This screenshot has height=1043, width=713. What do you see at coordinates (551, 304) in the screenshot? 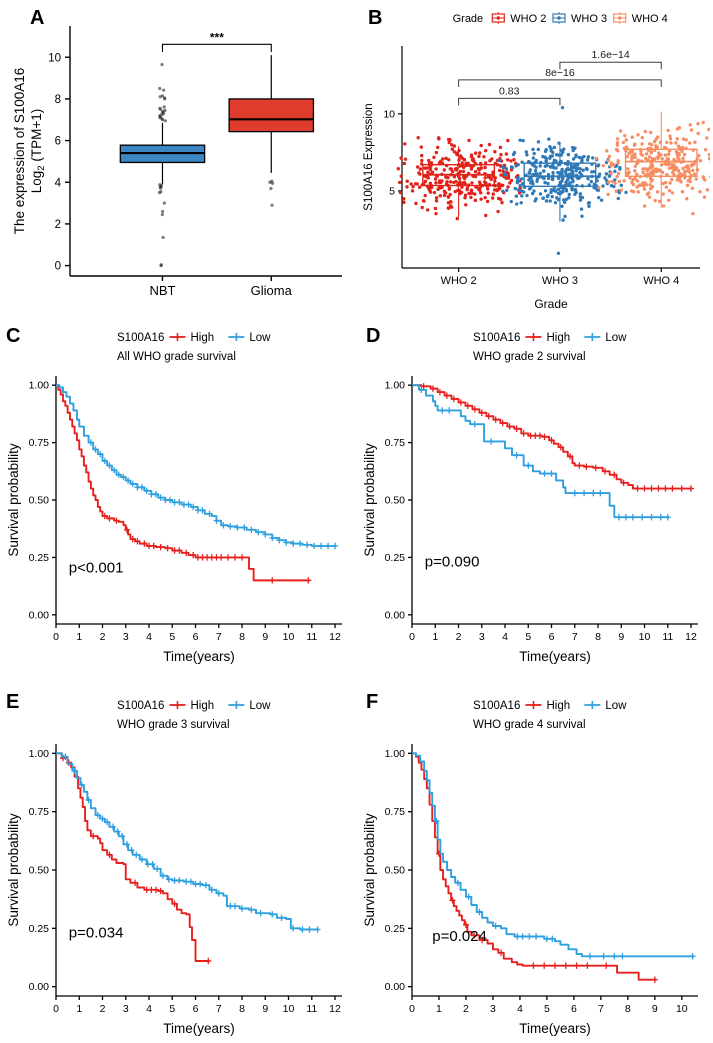
I see `svg-text: Grade` at bounding box center [551, 304].